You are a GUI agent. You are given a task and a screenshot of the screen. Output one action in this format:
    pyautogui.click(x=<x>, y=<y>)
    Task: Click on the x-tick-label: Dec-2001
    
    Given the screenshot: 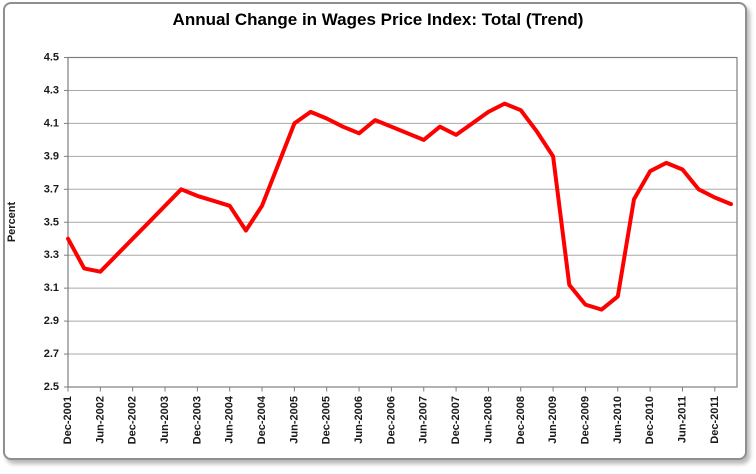 What is the action you would take?
    pyautogui.click(x=68, y=420)
    